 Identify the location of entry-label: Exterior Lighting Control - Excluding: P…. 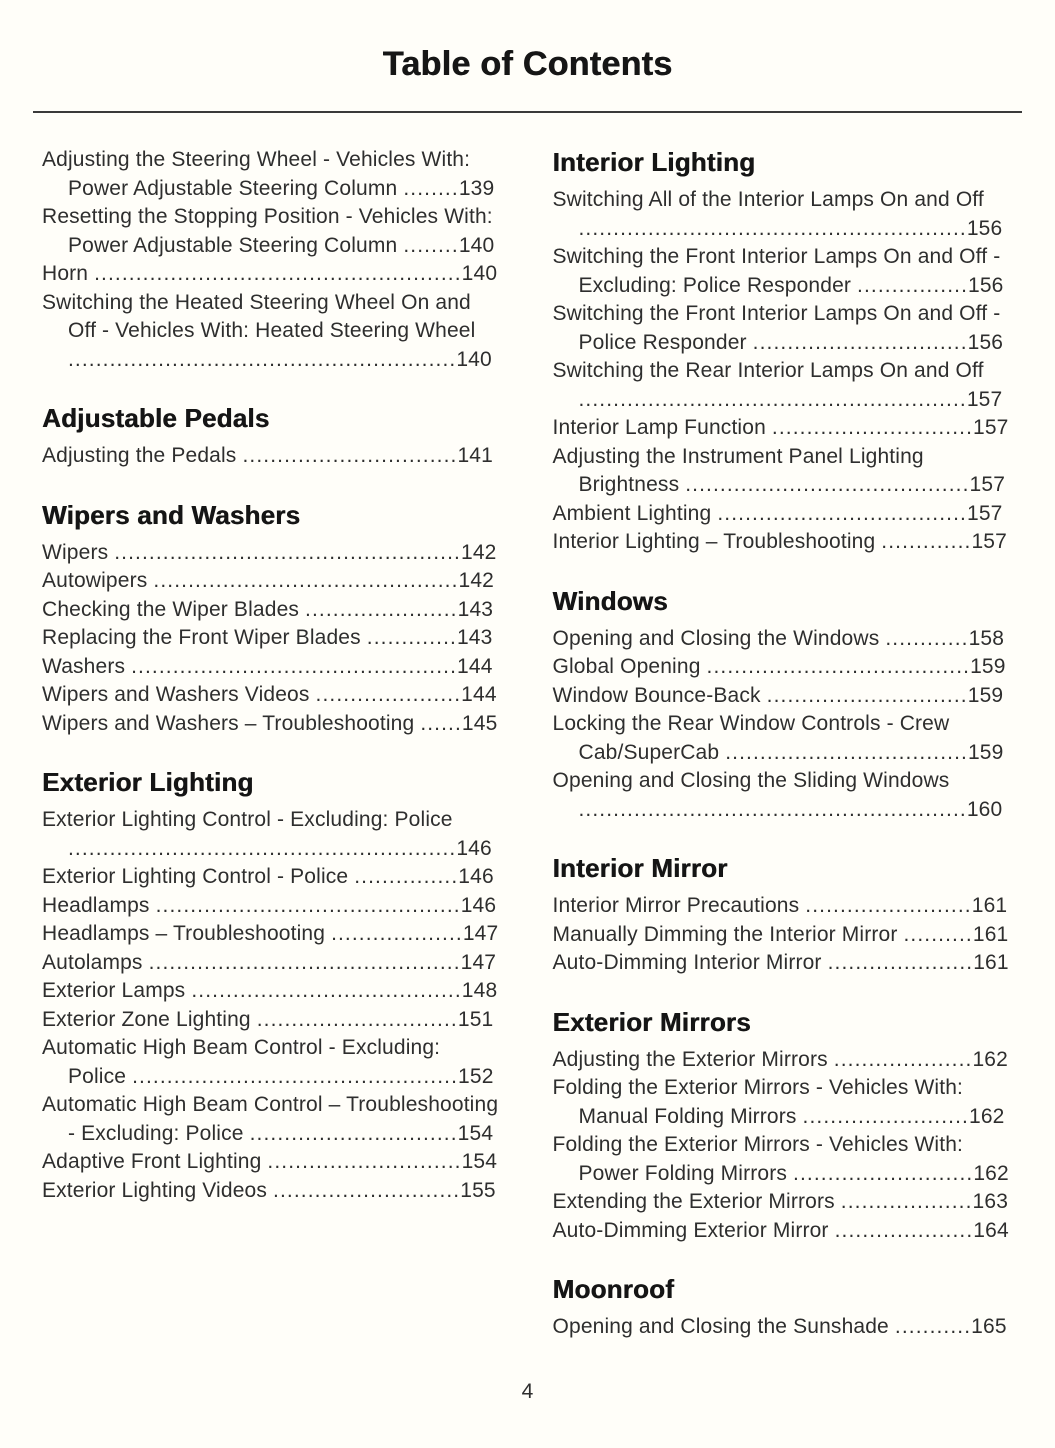
(247, 819).